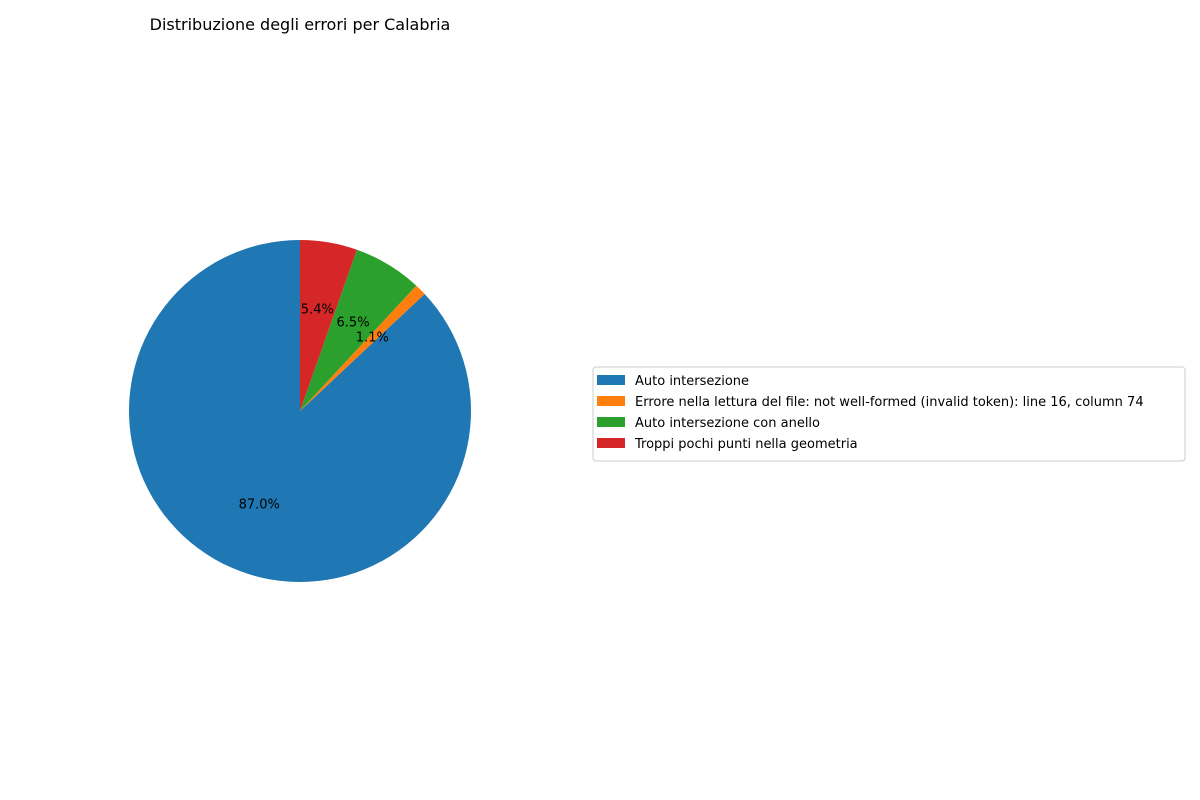 Image resolution: width=1200 pixels, height=800 pixels. I want to click on pie-percent-label: 5.4%, so click(317, 309).